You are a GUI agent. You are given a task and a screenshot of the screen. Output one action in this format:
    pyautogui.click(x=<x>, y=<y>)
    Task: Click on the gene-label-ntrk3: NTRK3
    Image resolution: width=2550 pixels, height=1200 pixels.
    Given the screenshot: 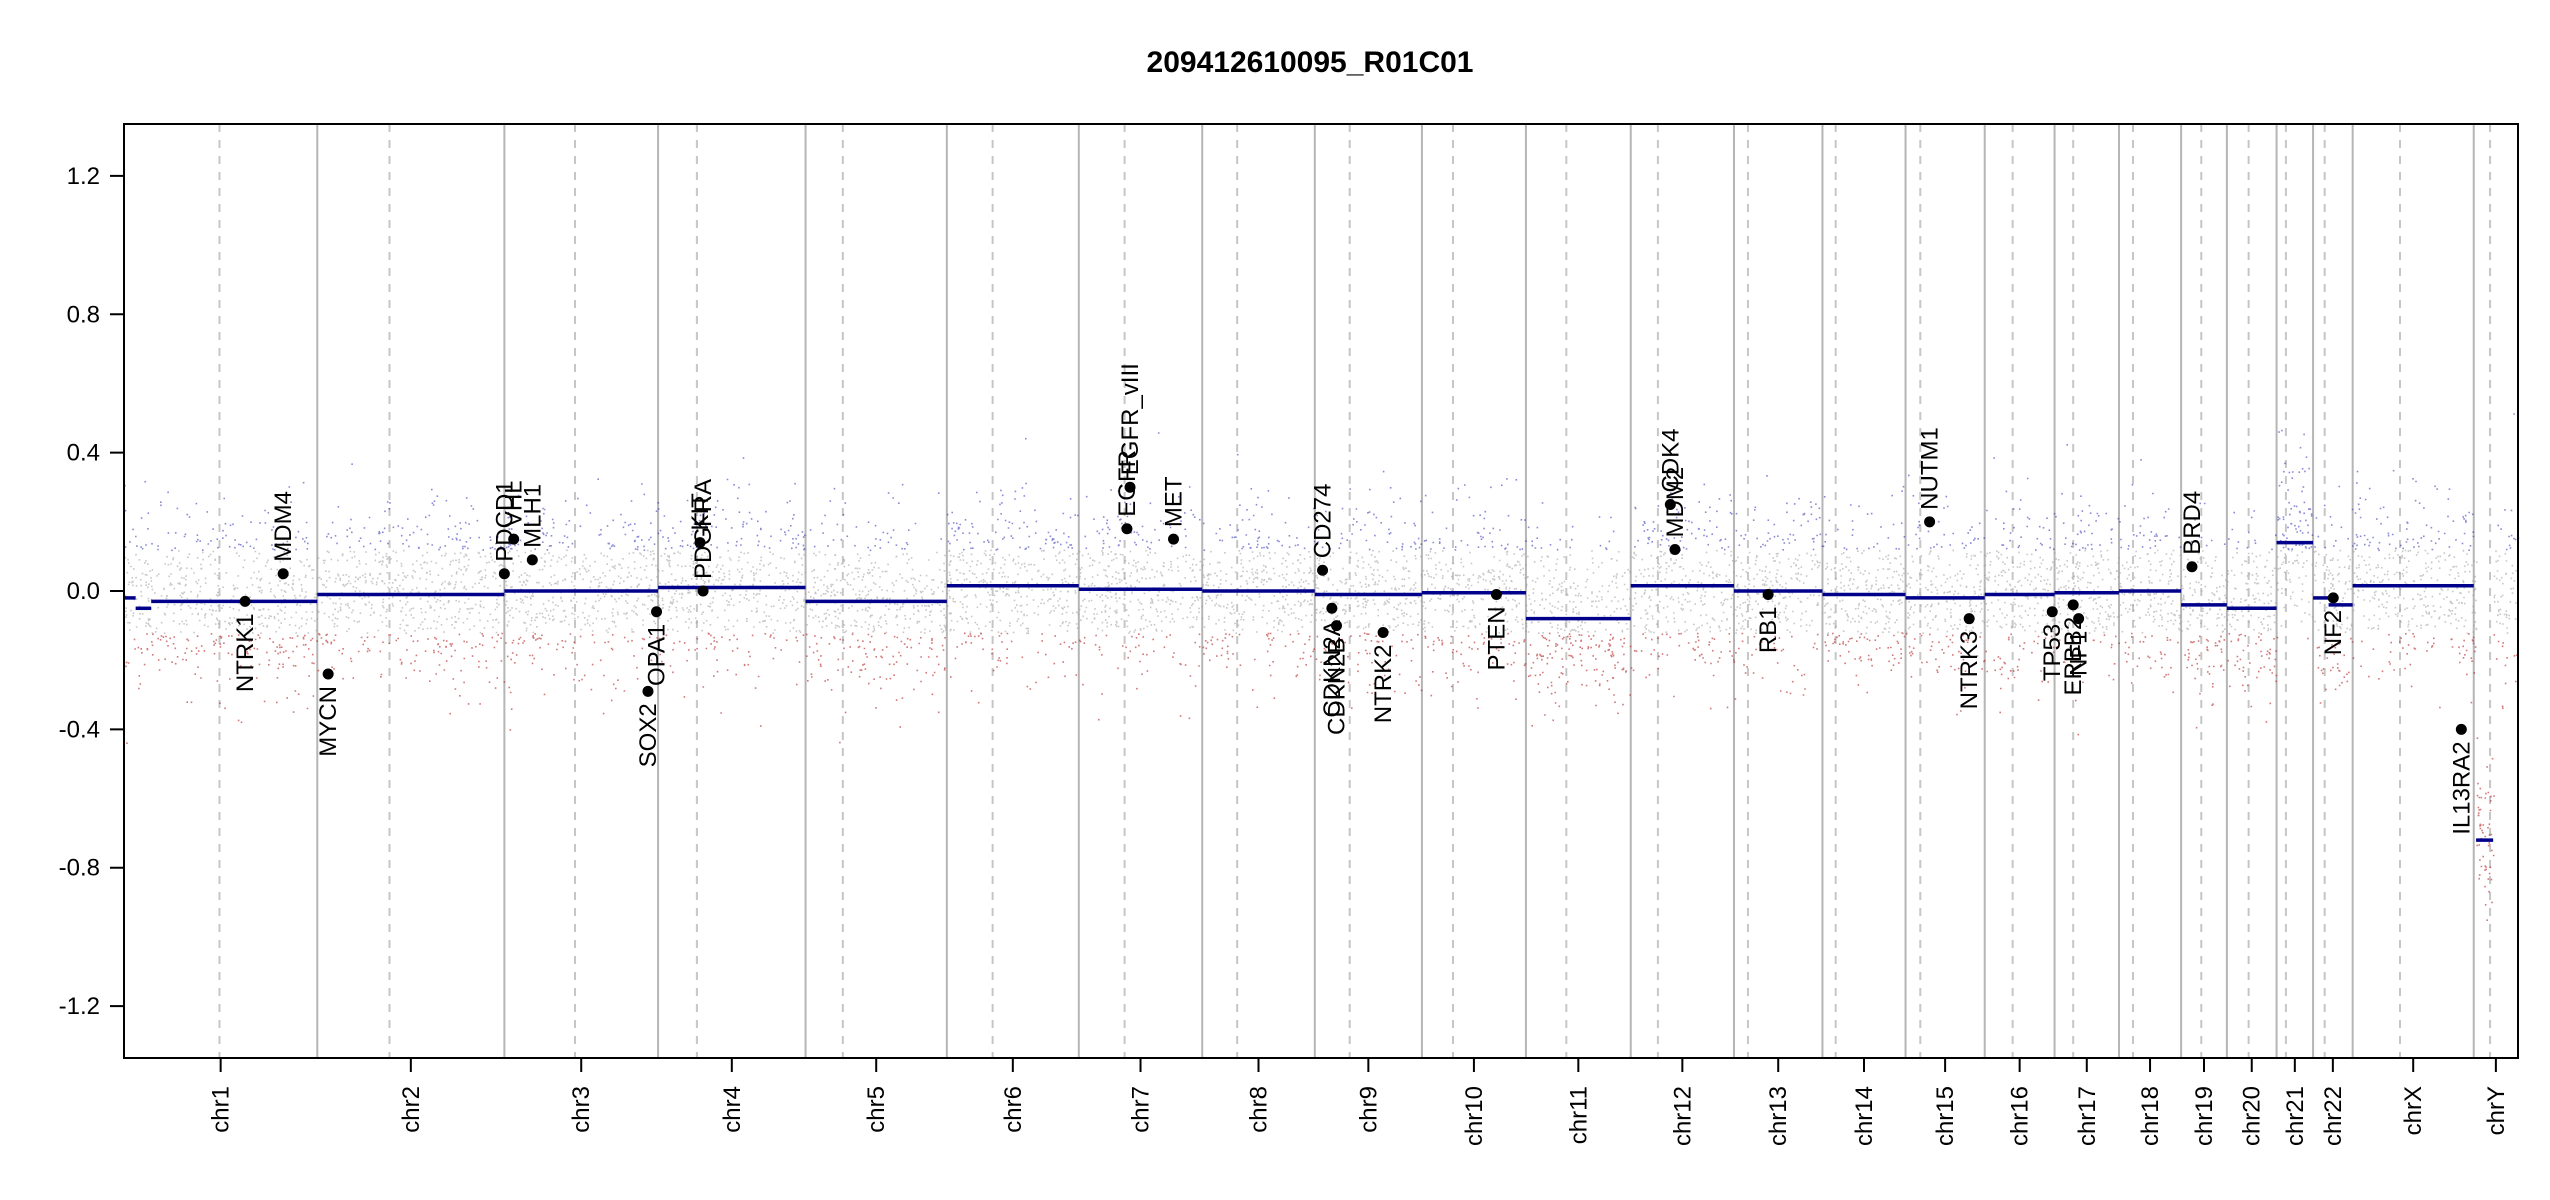 What is the action you would take?
    pyautogui.click(x=1969, y=670)
    